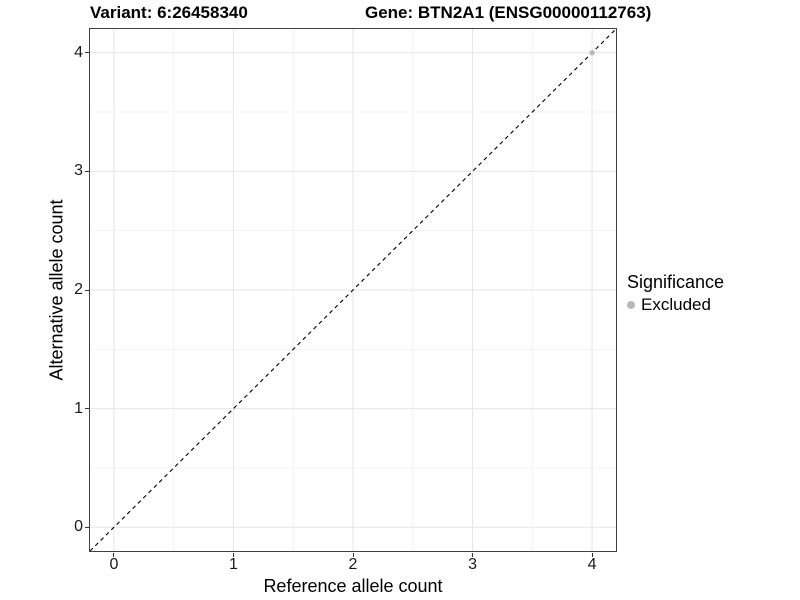 This screenshot has height=600, width=800. Describe the element at coordinates (353, 586) in the screenshot. I see `x-axis-title: Reference allele count` at that location.